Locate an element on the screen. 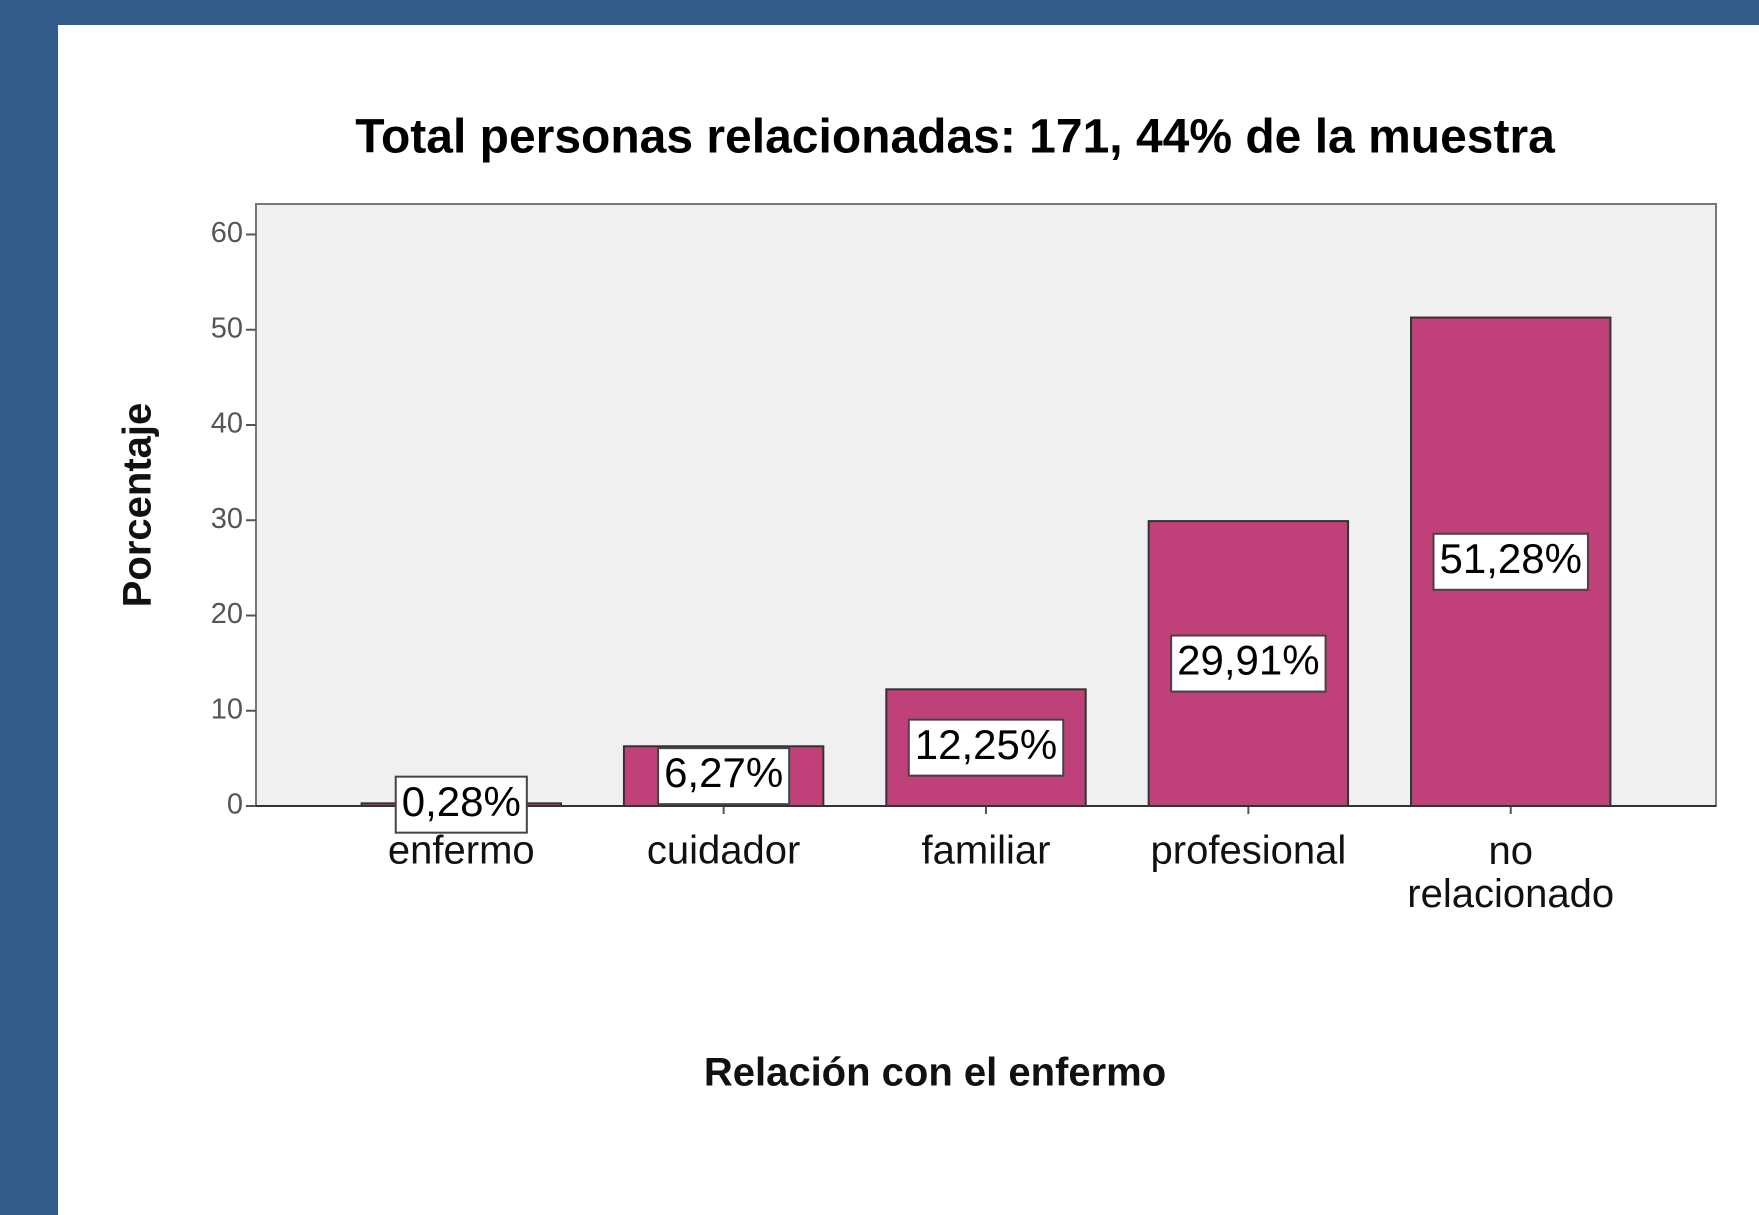 The height and width of the screenshot is (1215, 1759). x-tick-label: familiar is located at coordinates (986, 851).